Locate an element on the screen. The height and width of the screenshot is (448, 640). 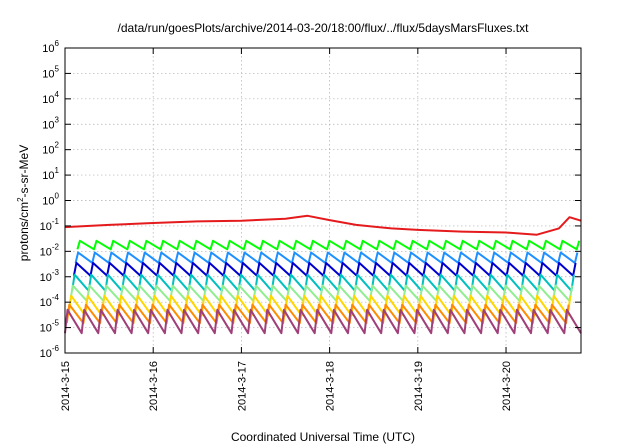
x-tick-label: 2014-3-15 is located at coordinates (66, 386).